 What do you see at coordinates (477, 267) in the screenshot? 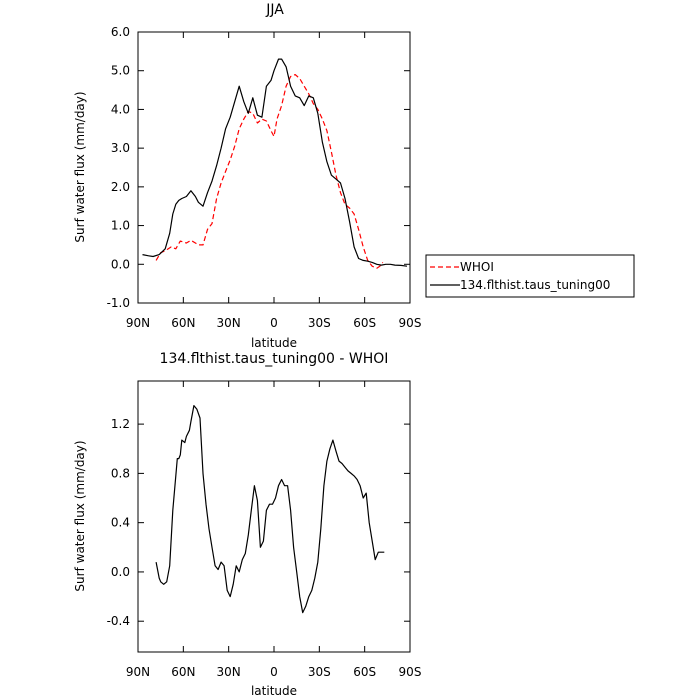
I see `legend-label-whoi: WHOI` at bounding box center [477, 267].